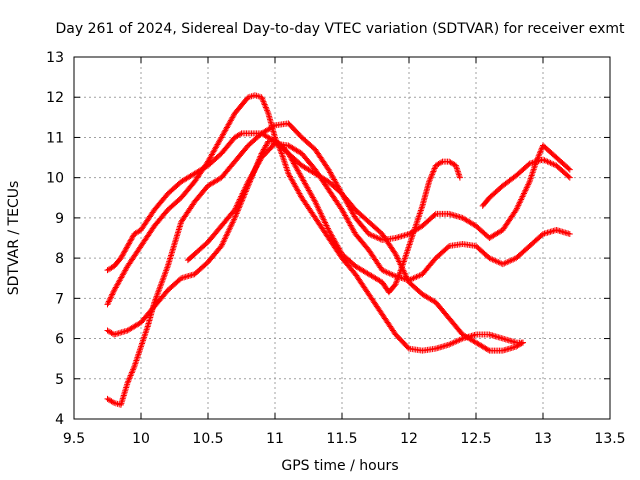 The image size is (640, 480). I want to click on x-tick-label: 9.5, so click(74, 439).